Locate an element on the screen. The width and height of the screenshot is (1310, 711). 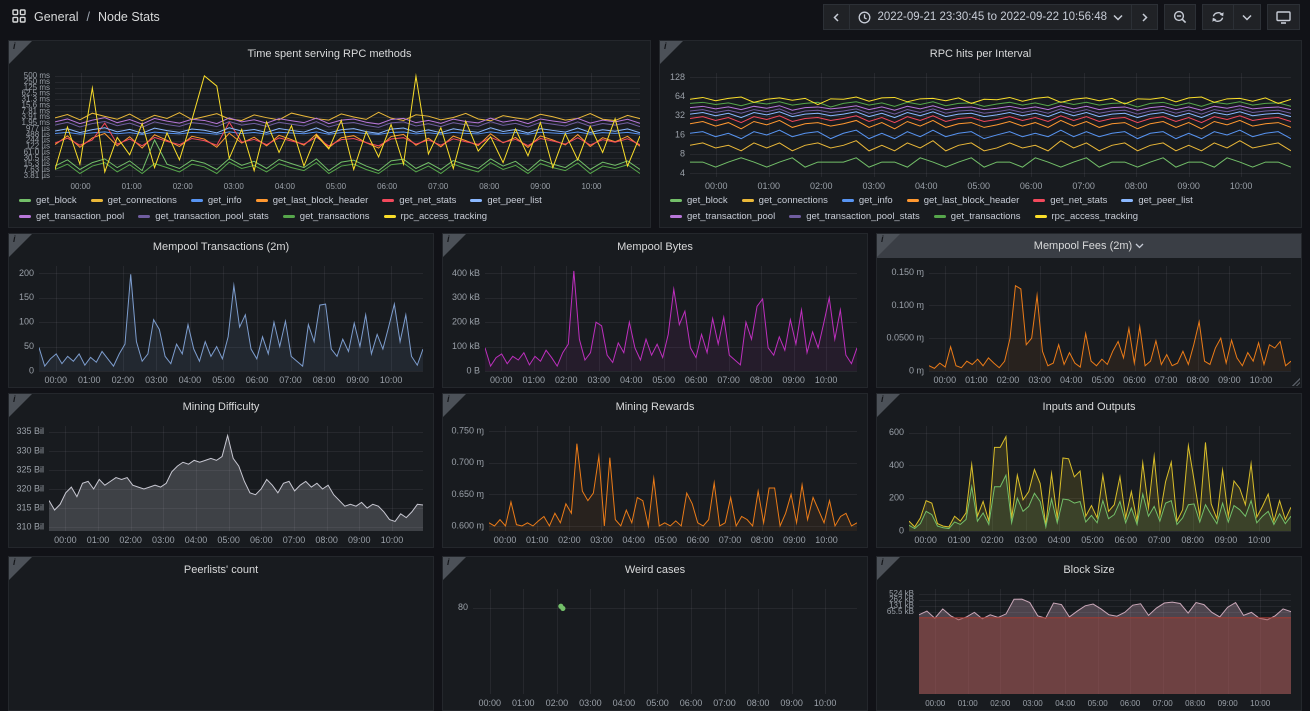
refresh-button is located at coordinates (1218, 17).